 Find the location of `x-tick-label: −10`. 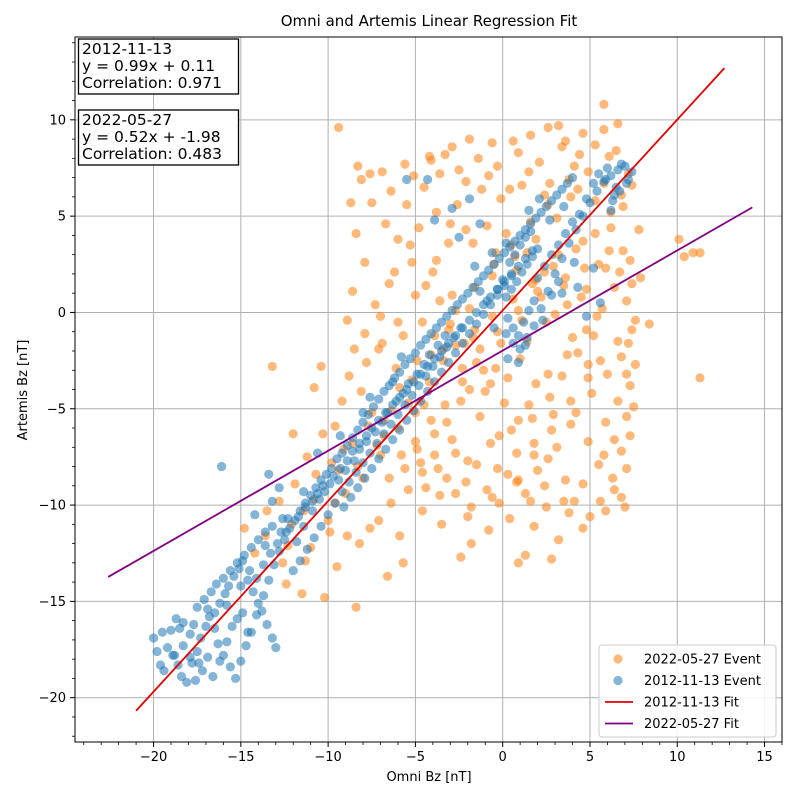

x-tick-label: −10 is located at coordinates (327, 757).